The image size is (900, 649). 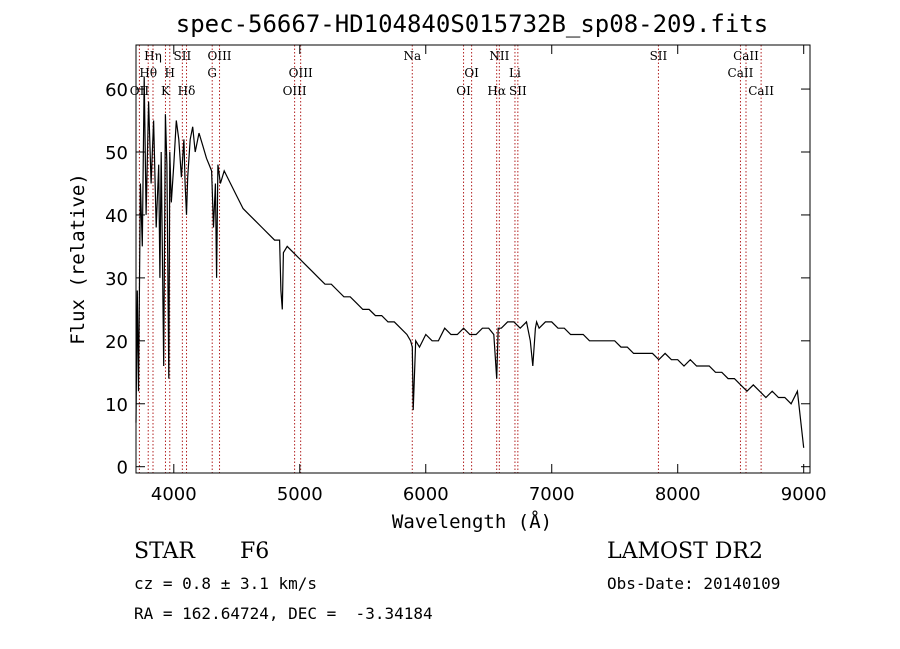 I want to click on redshift-velocity: cz = 0.8 ± 3.1 km/s, so click(x=226, y=583).